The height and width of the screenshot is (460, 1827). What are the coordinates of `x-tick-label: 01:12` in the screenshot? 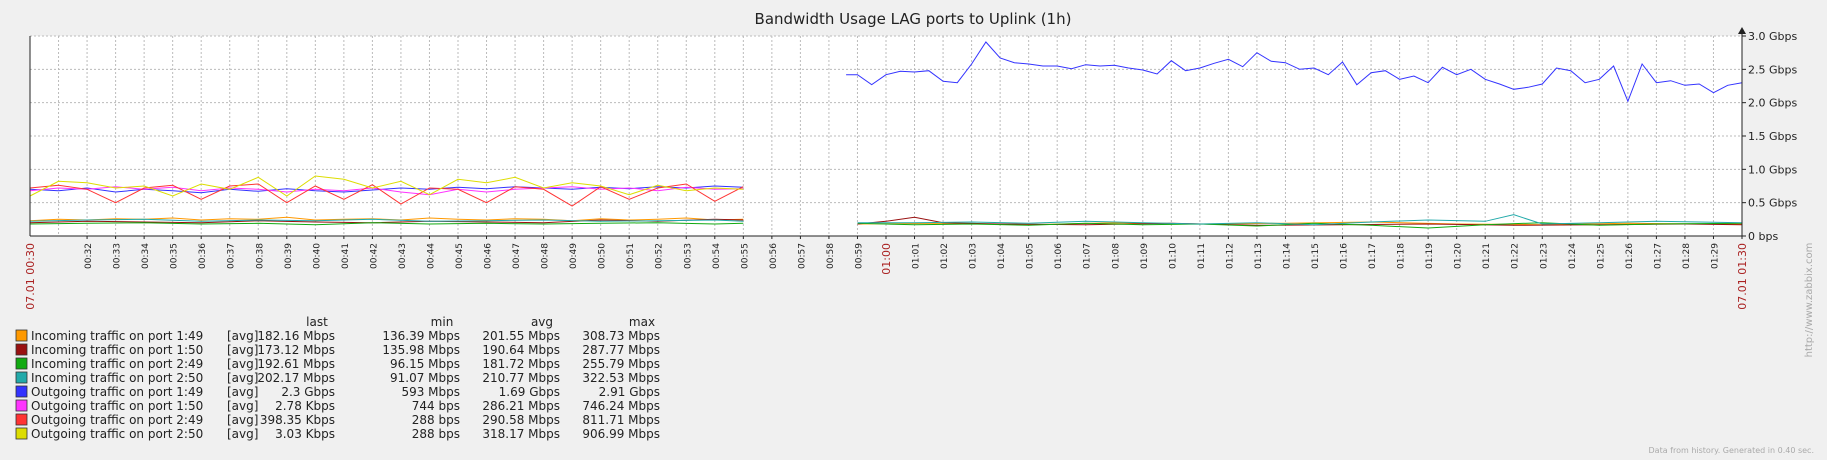 It's located at (1230, 256).